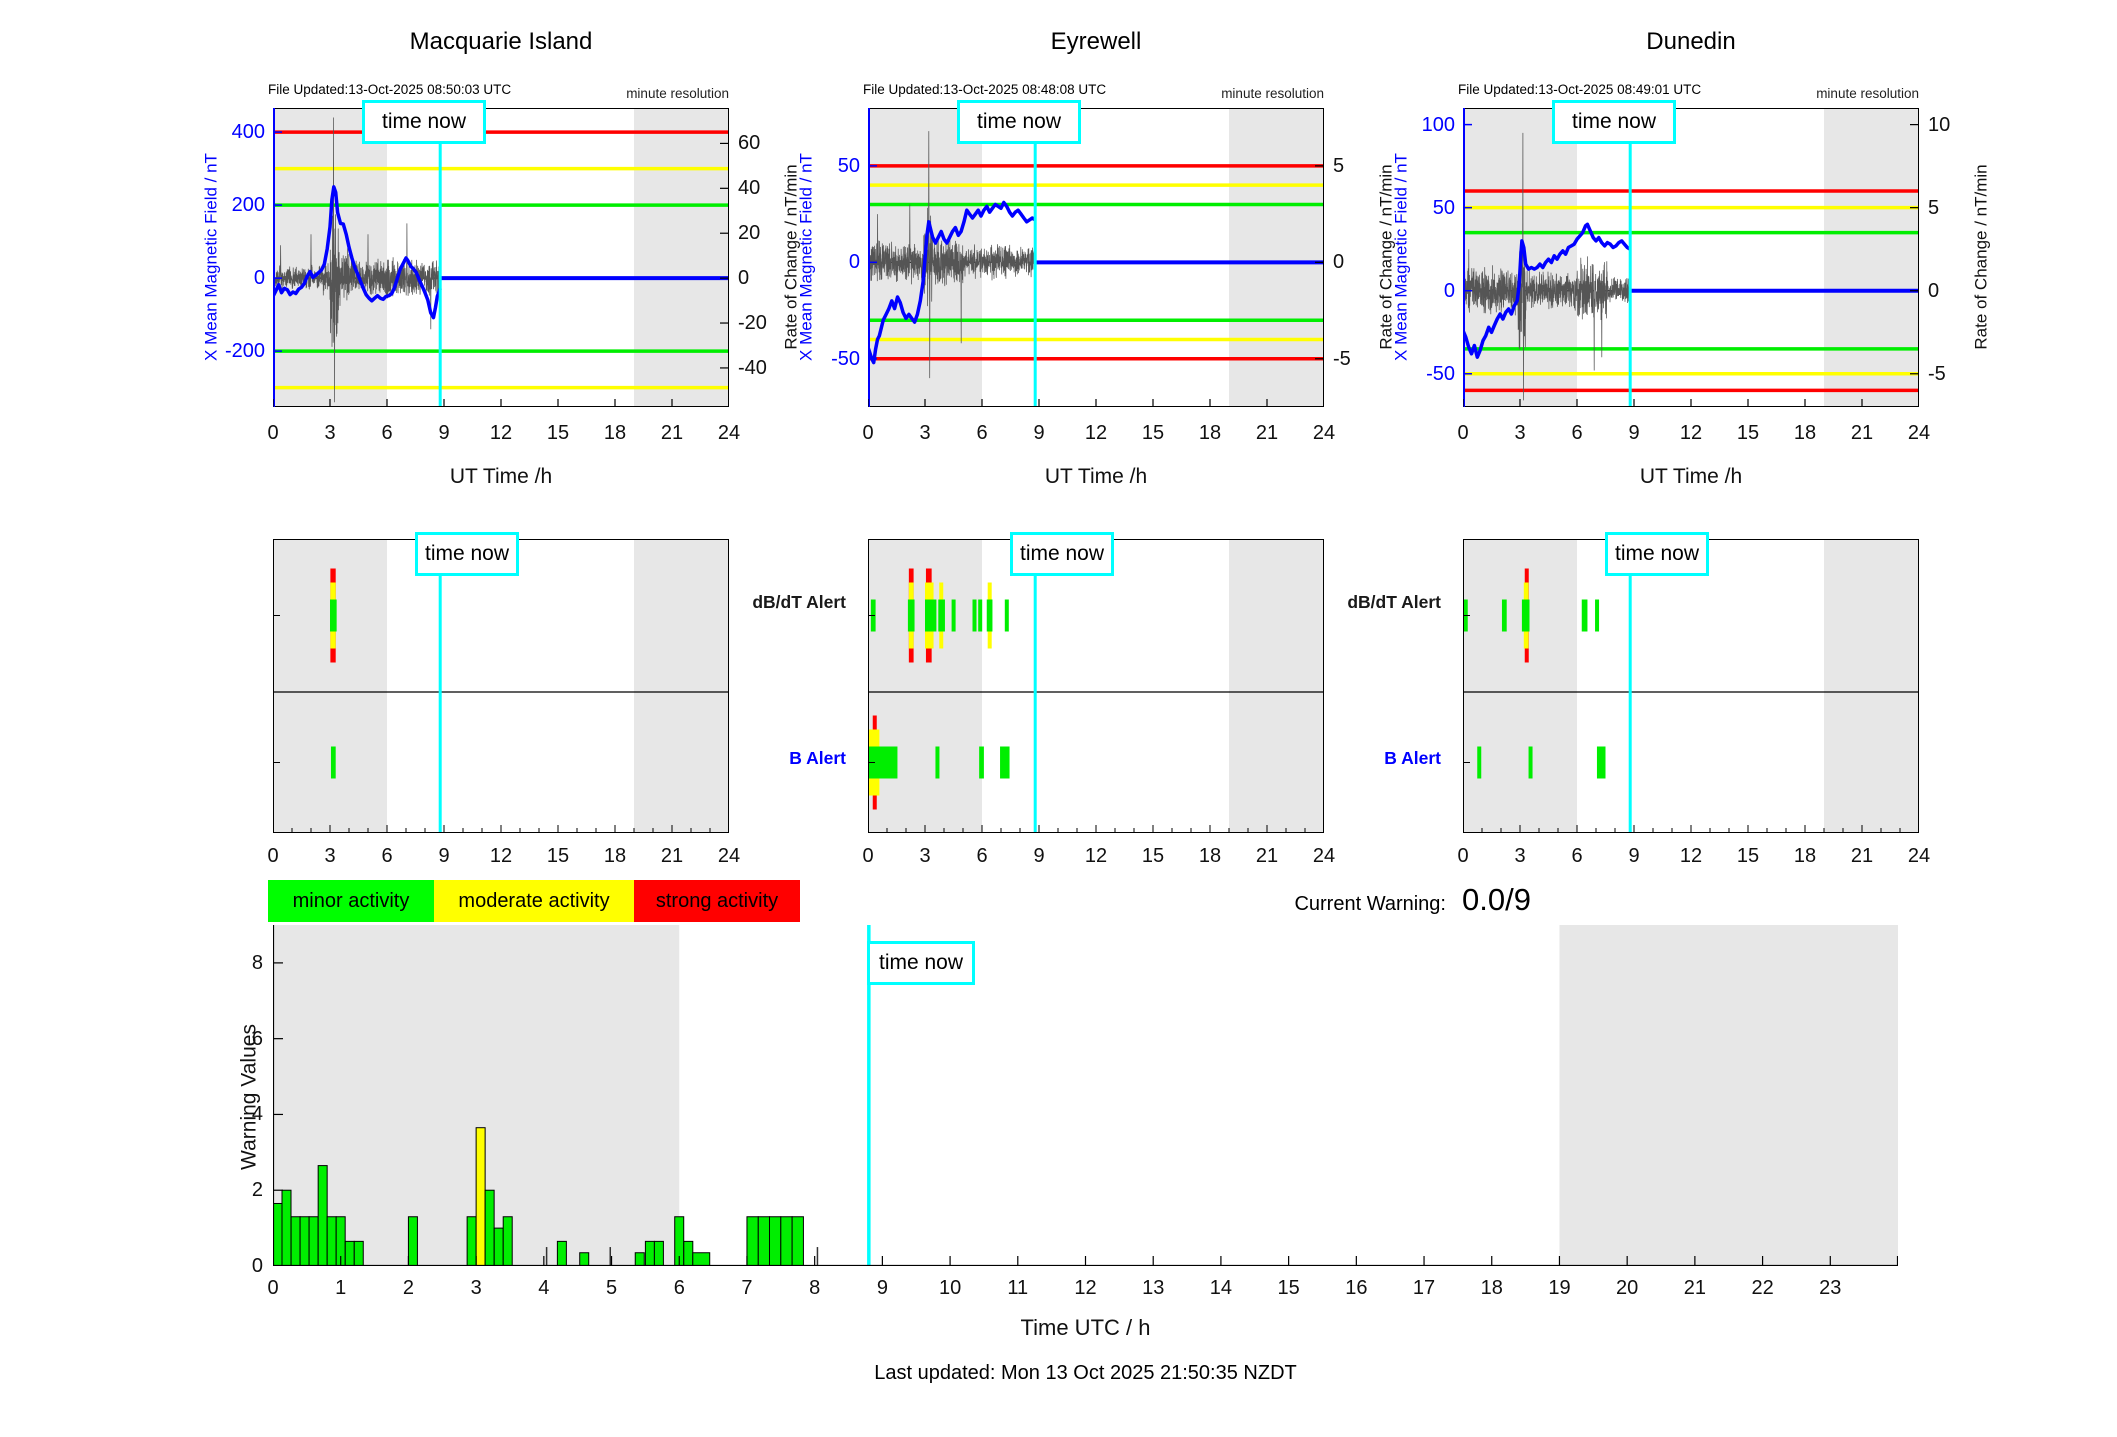 The width and height of the screenshot is (2117, 1437). Describe the element at coordinates (1339, 165) in the screenshot. I see `y-tick-label-right: 5` at that location.